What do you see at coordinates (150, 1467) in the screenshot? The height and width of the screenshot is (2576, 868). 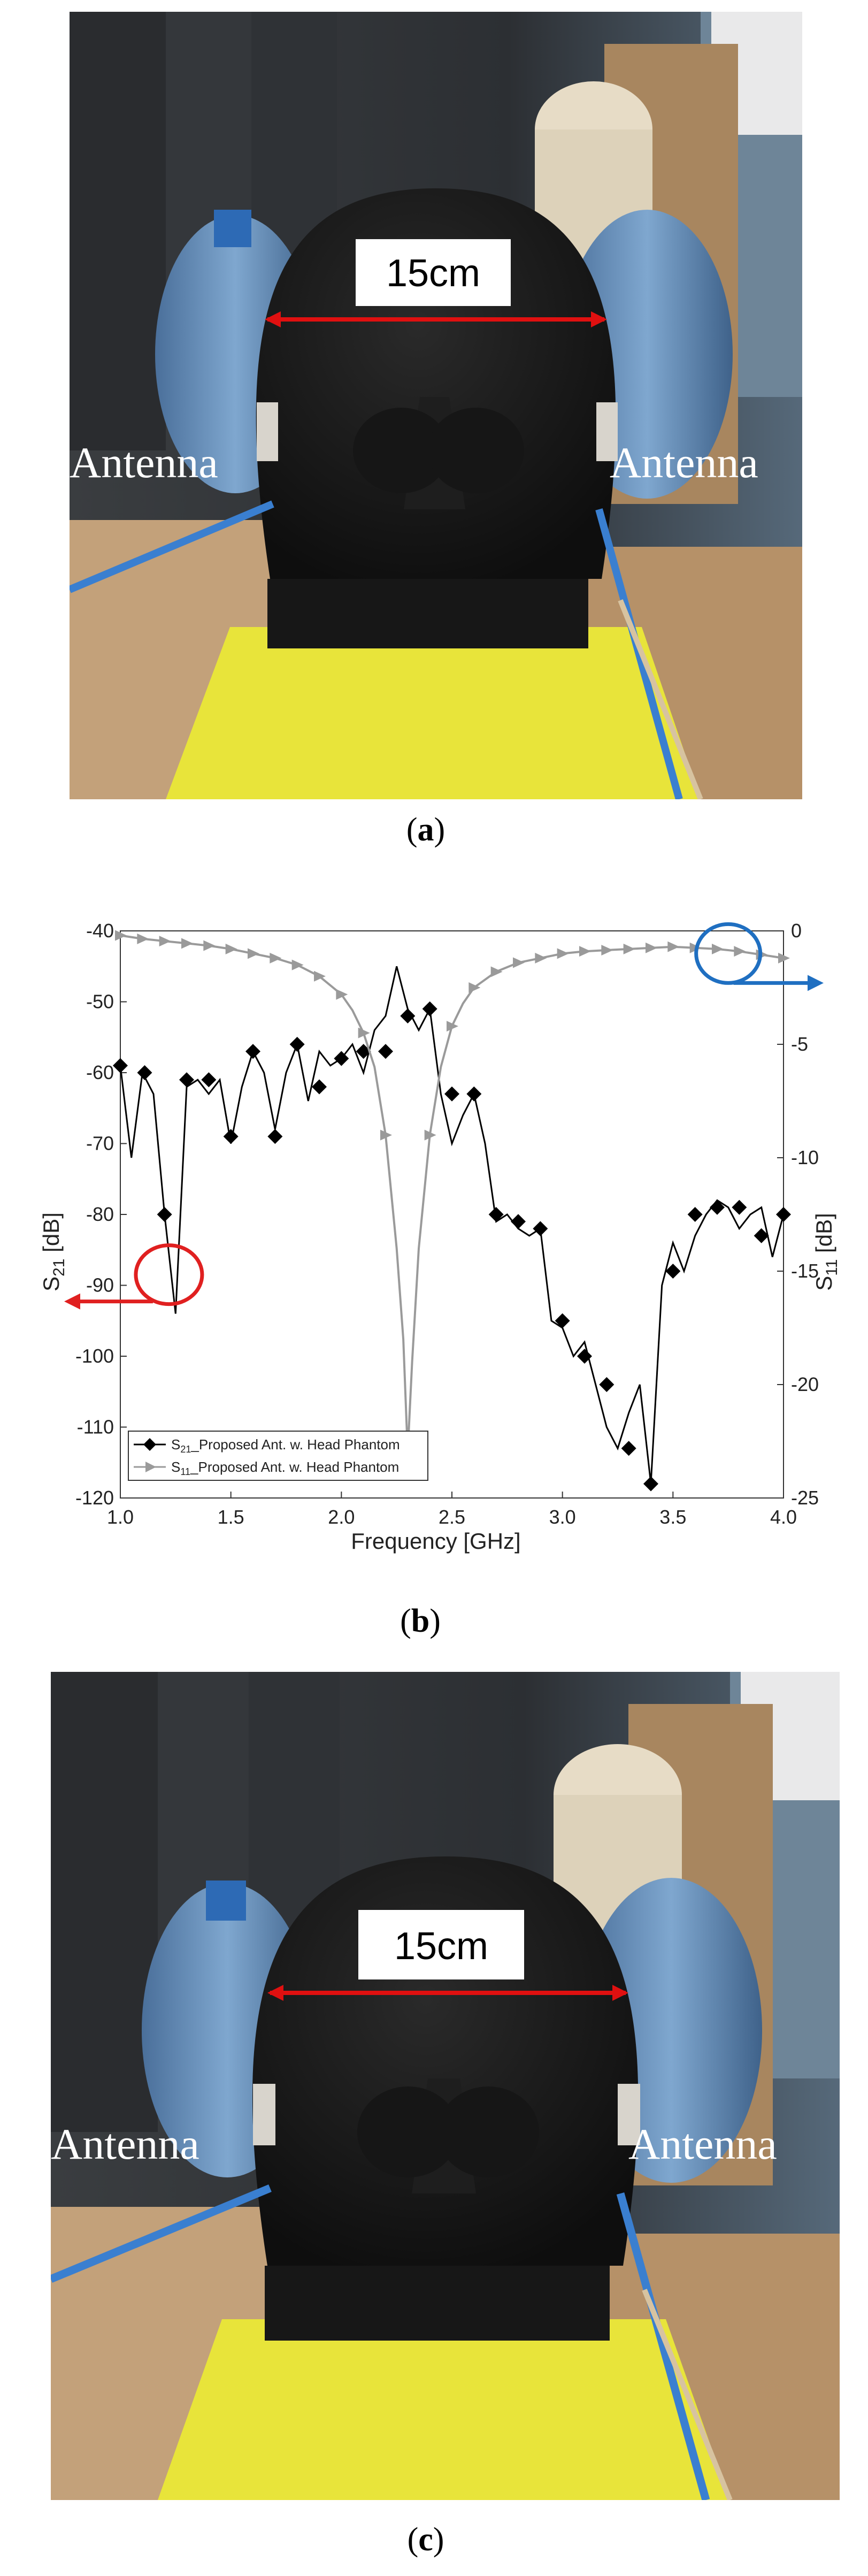 I see `legend-marker-s11` at bounding box center [150, 1467].